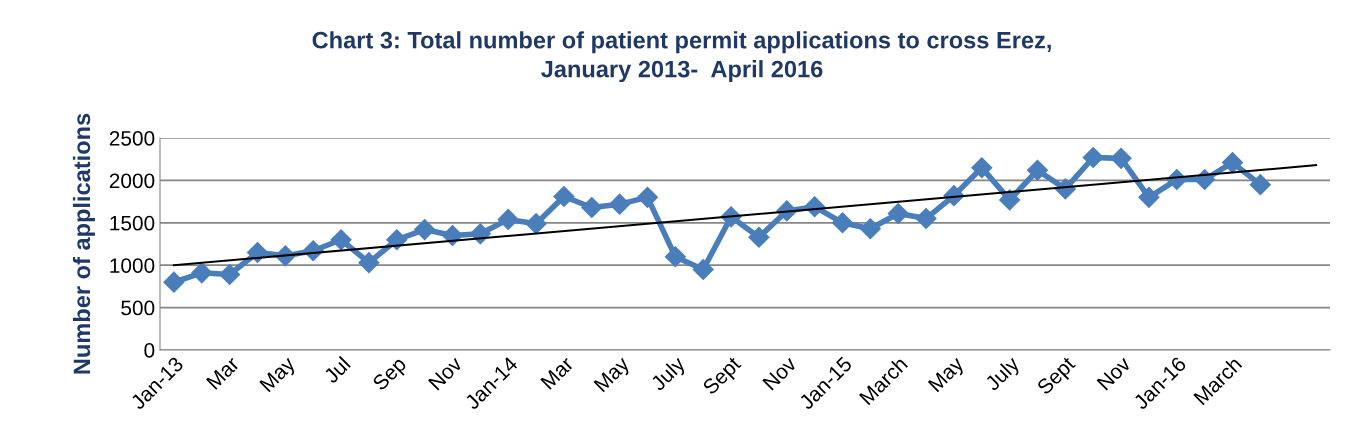 The height and width of the screenshot is (446, 1364). What do you see at coordinates (83, 243) in the screenshot?
I see `y-axis-title: Number of applications` at bounding box center [83, 243].